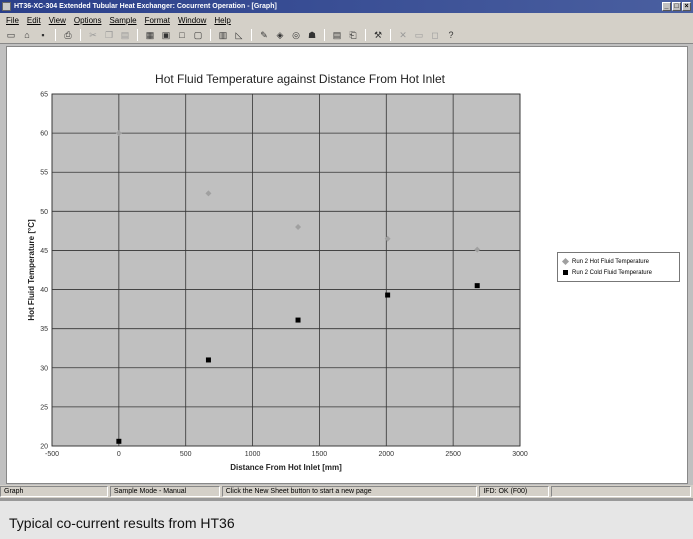 The width and height of the screenshot is (693, 539). What do you see at coordinates (44, 95) in the screenshot?
I see `y-tick-label: 65` at bounding box center [44, 95].